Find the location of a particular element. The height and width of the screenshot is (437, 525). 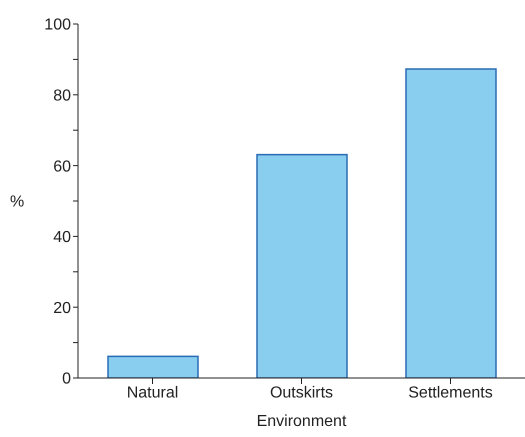

x-tick-label: Outskirts is located at coordinates (302, 393).